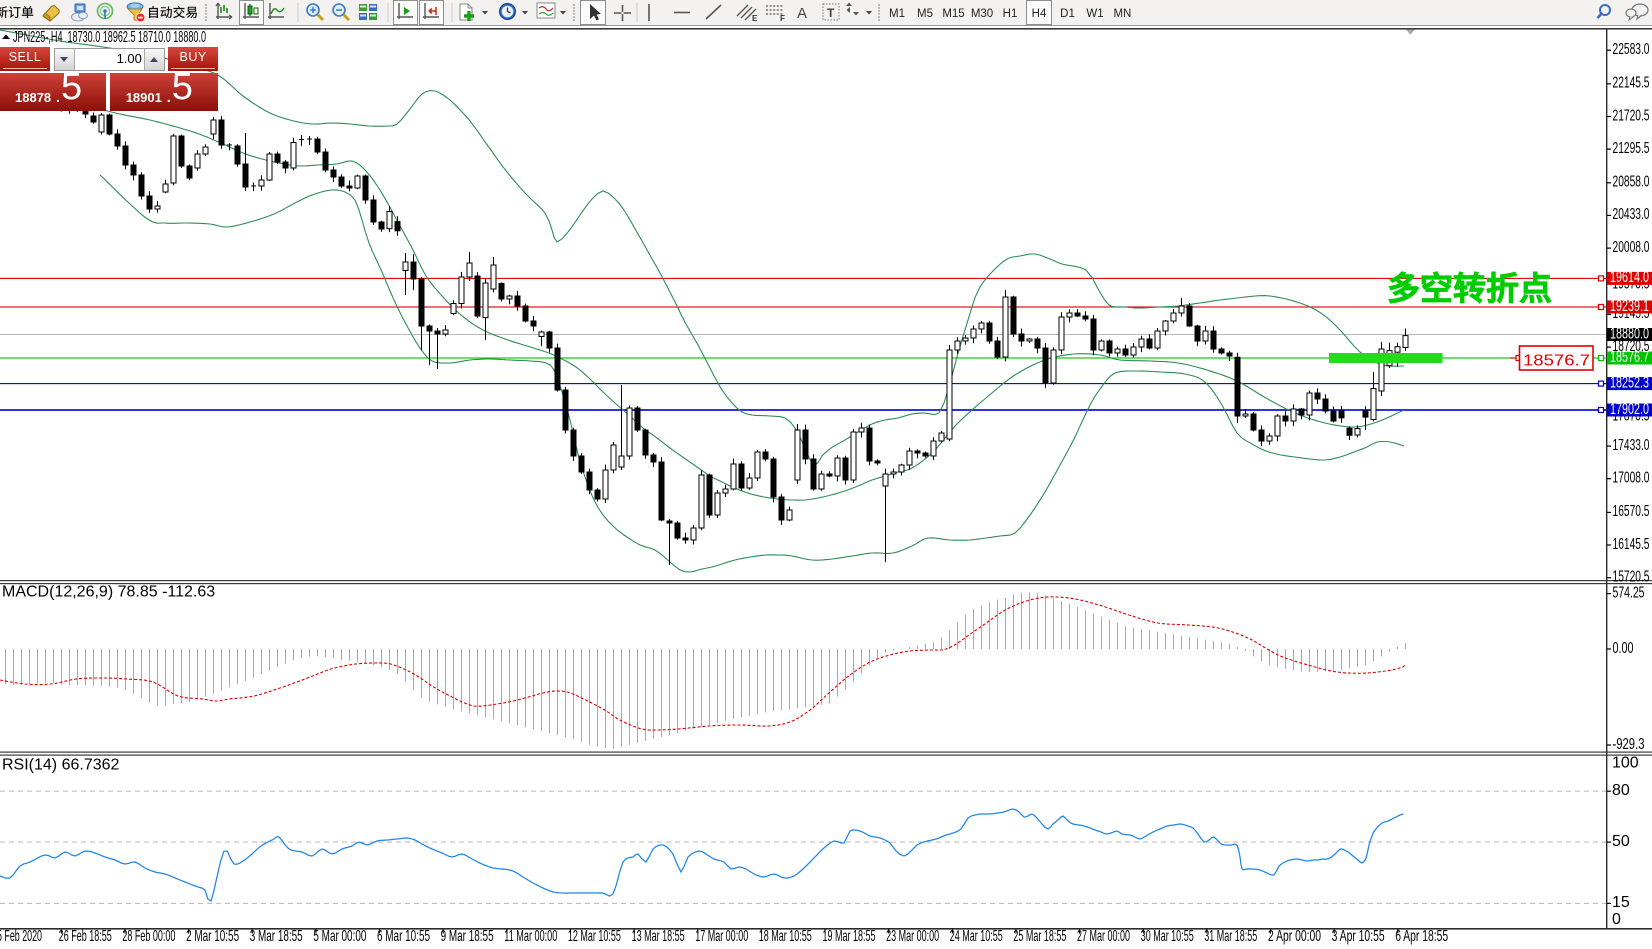  I want to click on svg-text: M15, so click(953, 14).